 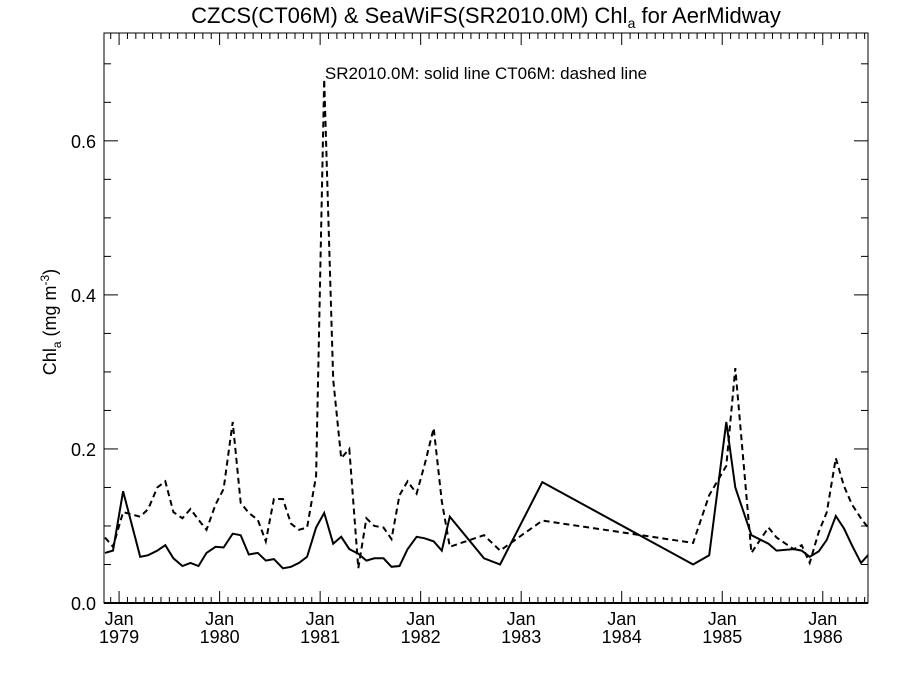 I want to click on y-tick-label: 0.2, so click(x=83, y=450).